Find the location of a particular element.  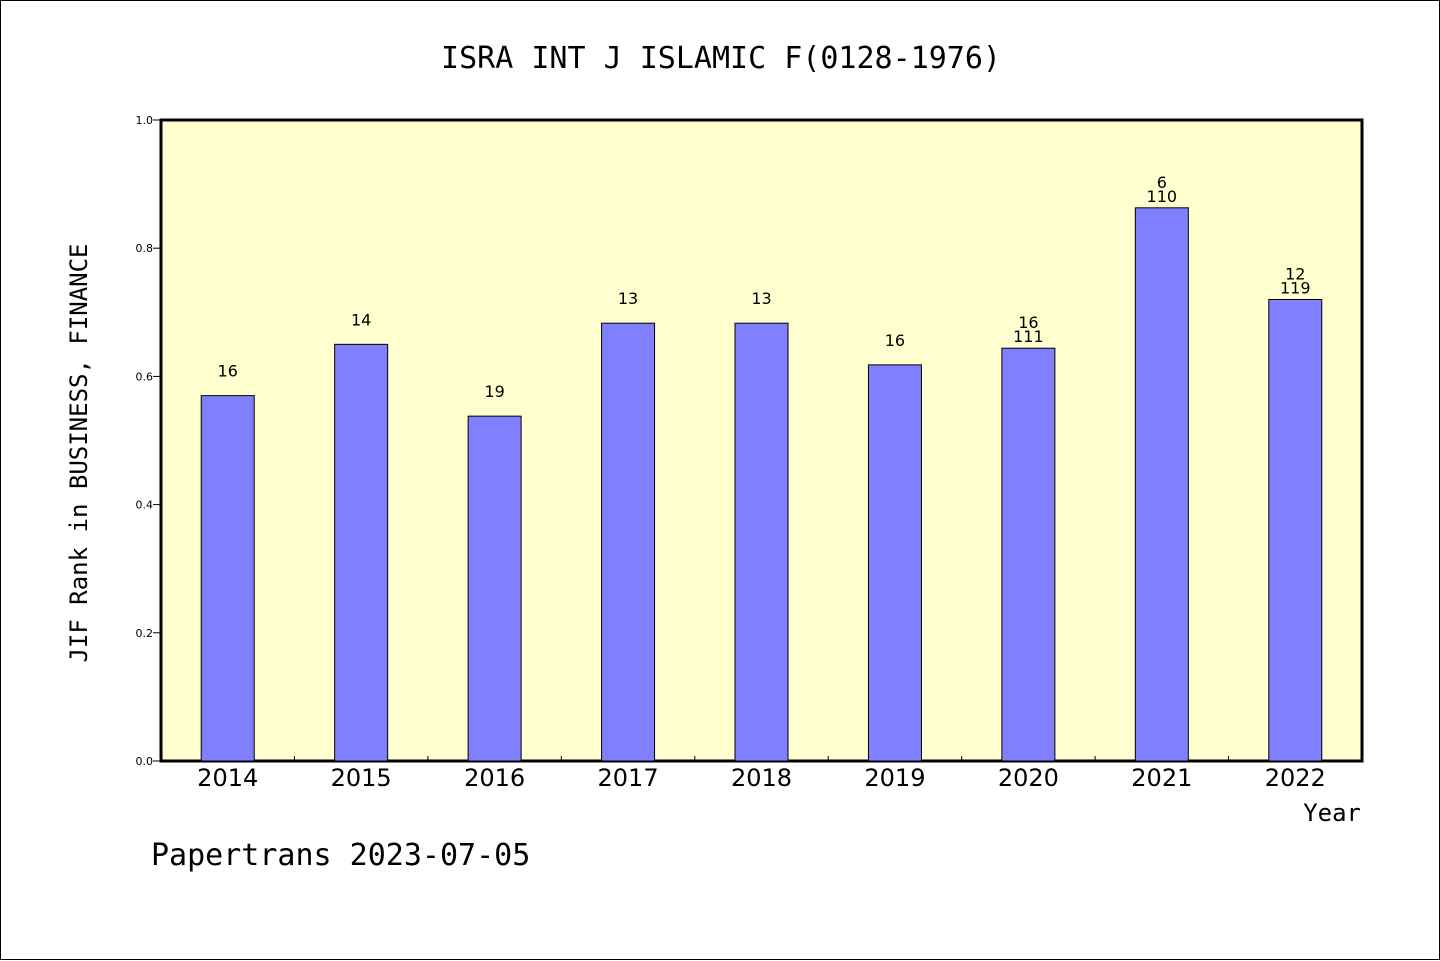

footer-credit: Papertrans 2023-07-05 is located at coordinates (340, 855).